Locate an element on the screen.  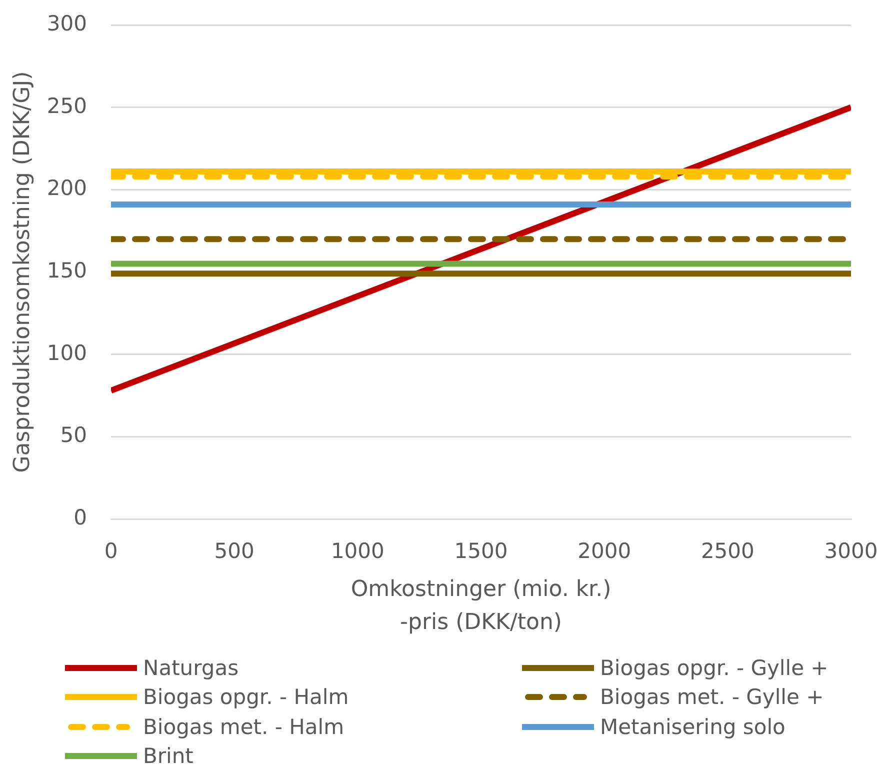
y-tick-label: 200 is located at coordinates (66, 188).